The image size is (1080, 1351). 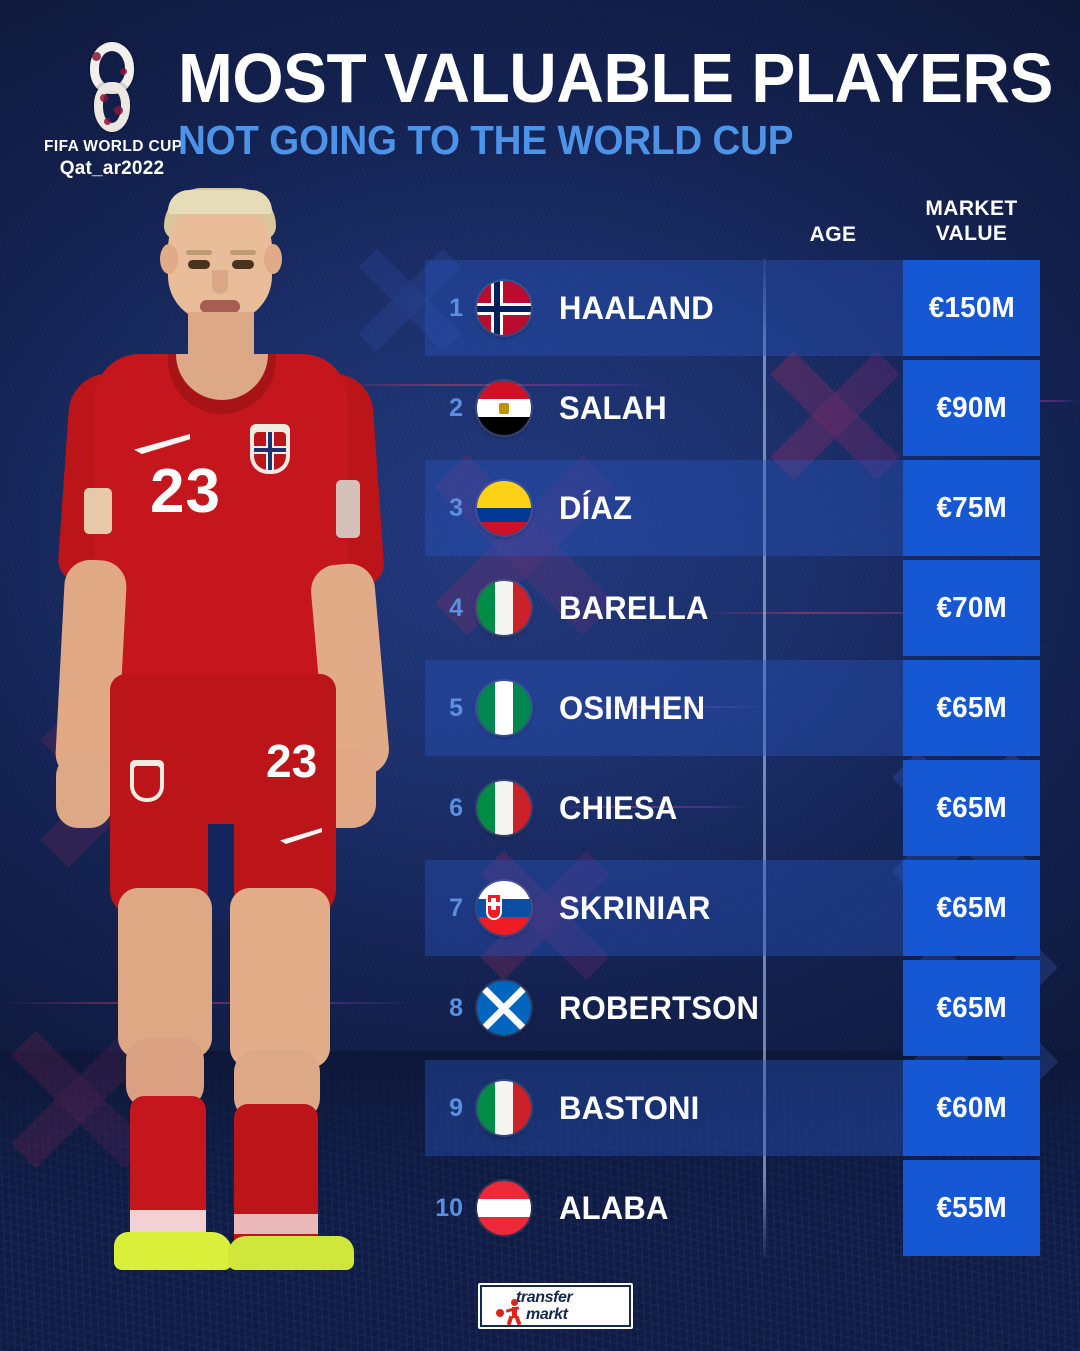 What do you see at coordinates (971, 1108) in the screenshot?
I see `player-market-value: €60M` at bounding box center [971, 1108].